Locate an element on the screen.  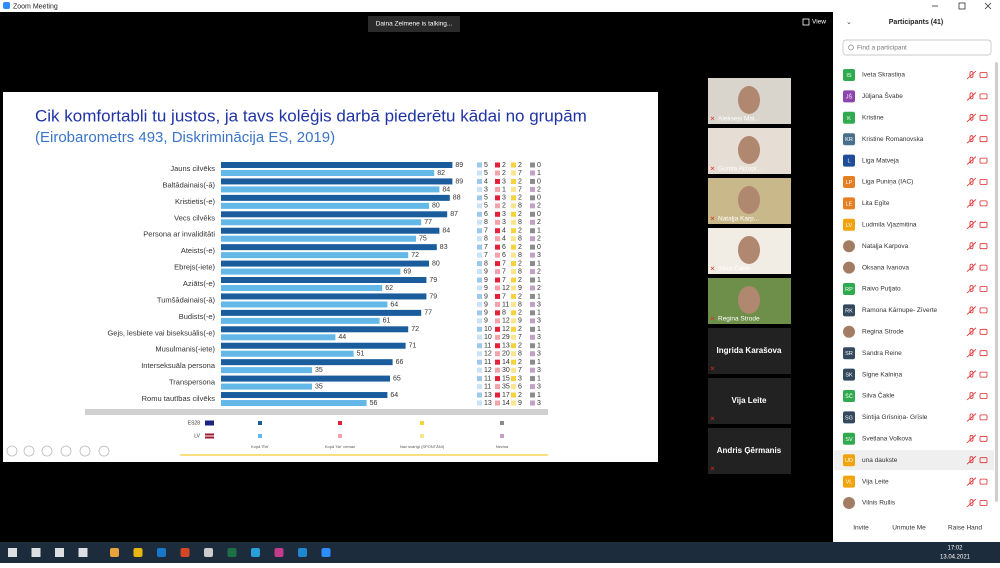
participant-name: Svetlana Volkova is located at coordinates (887, 439).